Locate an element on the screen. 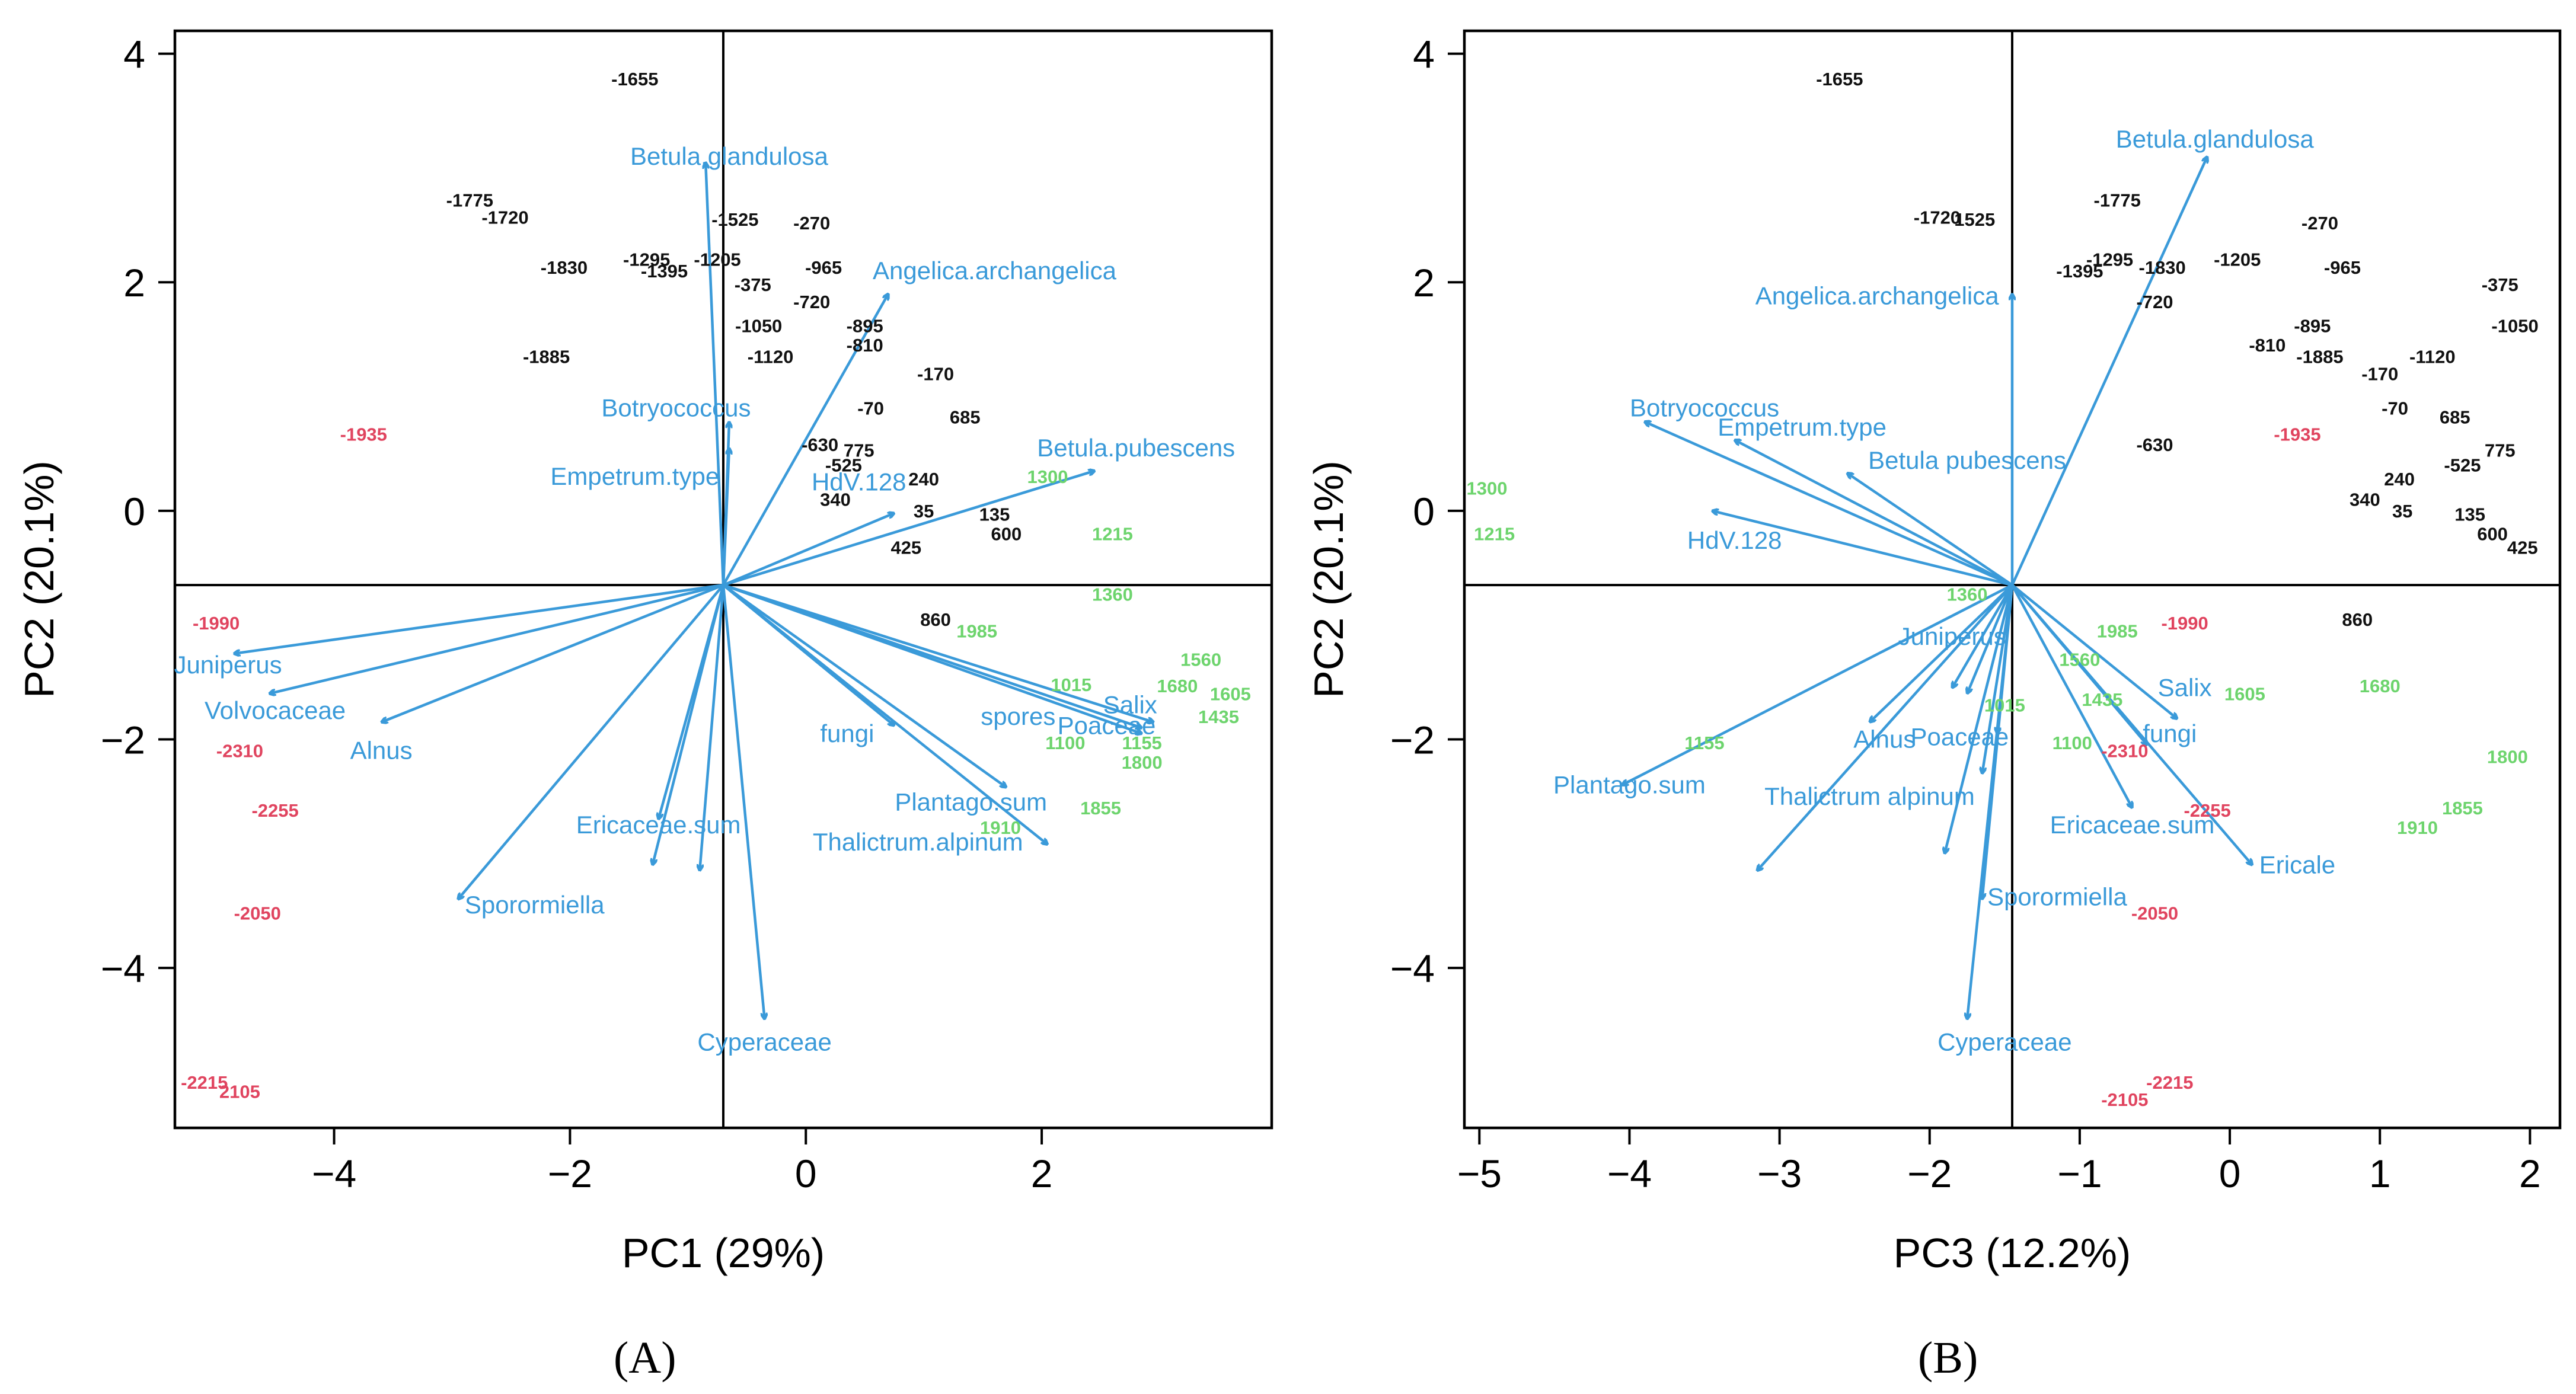 This screenshot has height=1394, width=2576. sample-label: -2105 is located at coordinates (2124, 1099).